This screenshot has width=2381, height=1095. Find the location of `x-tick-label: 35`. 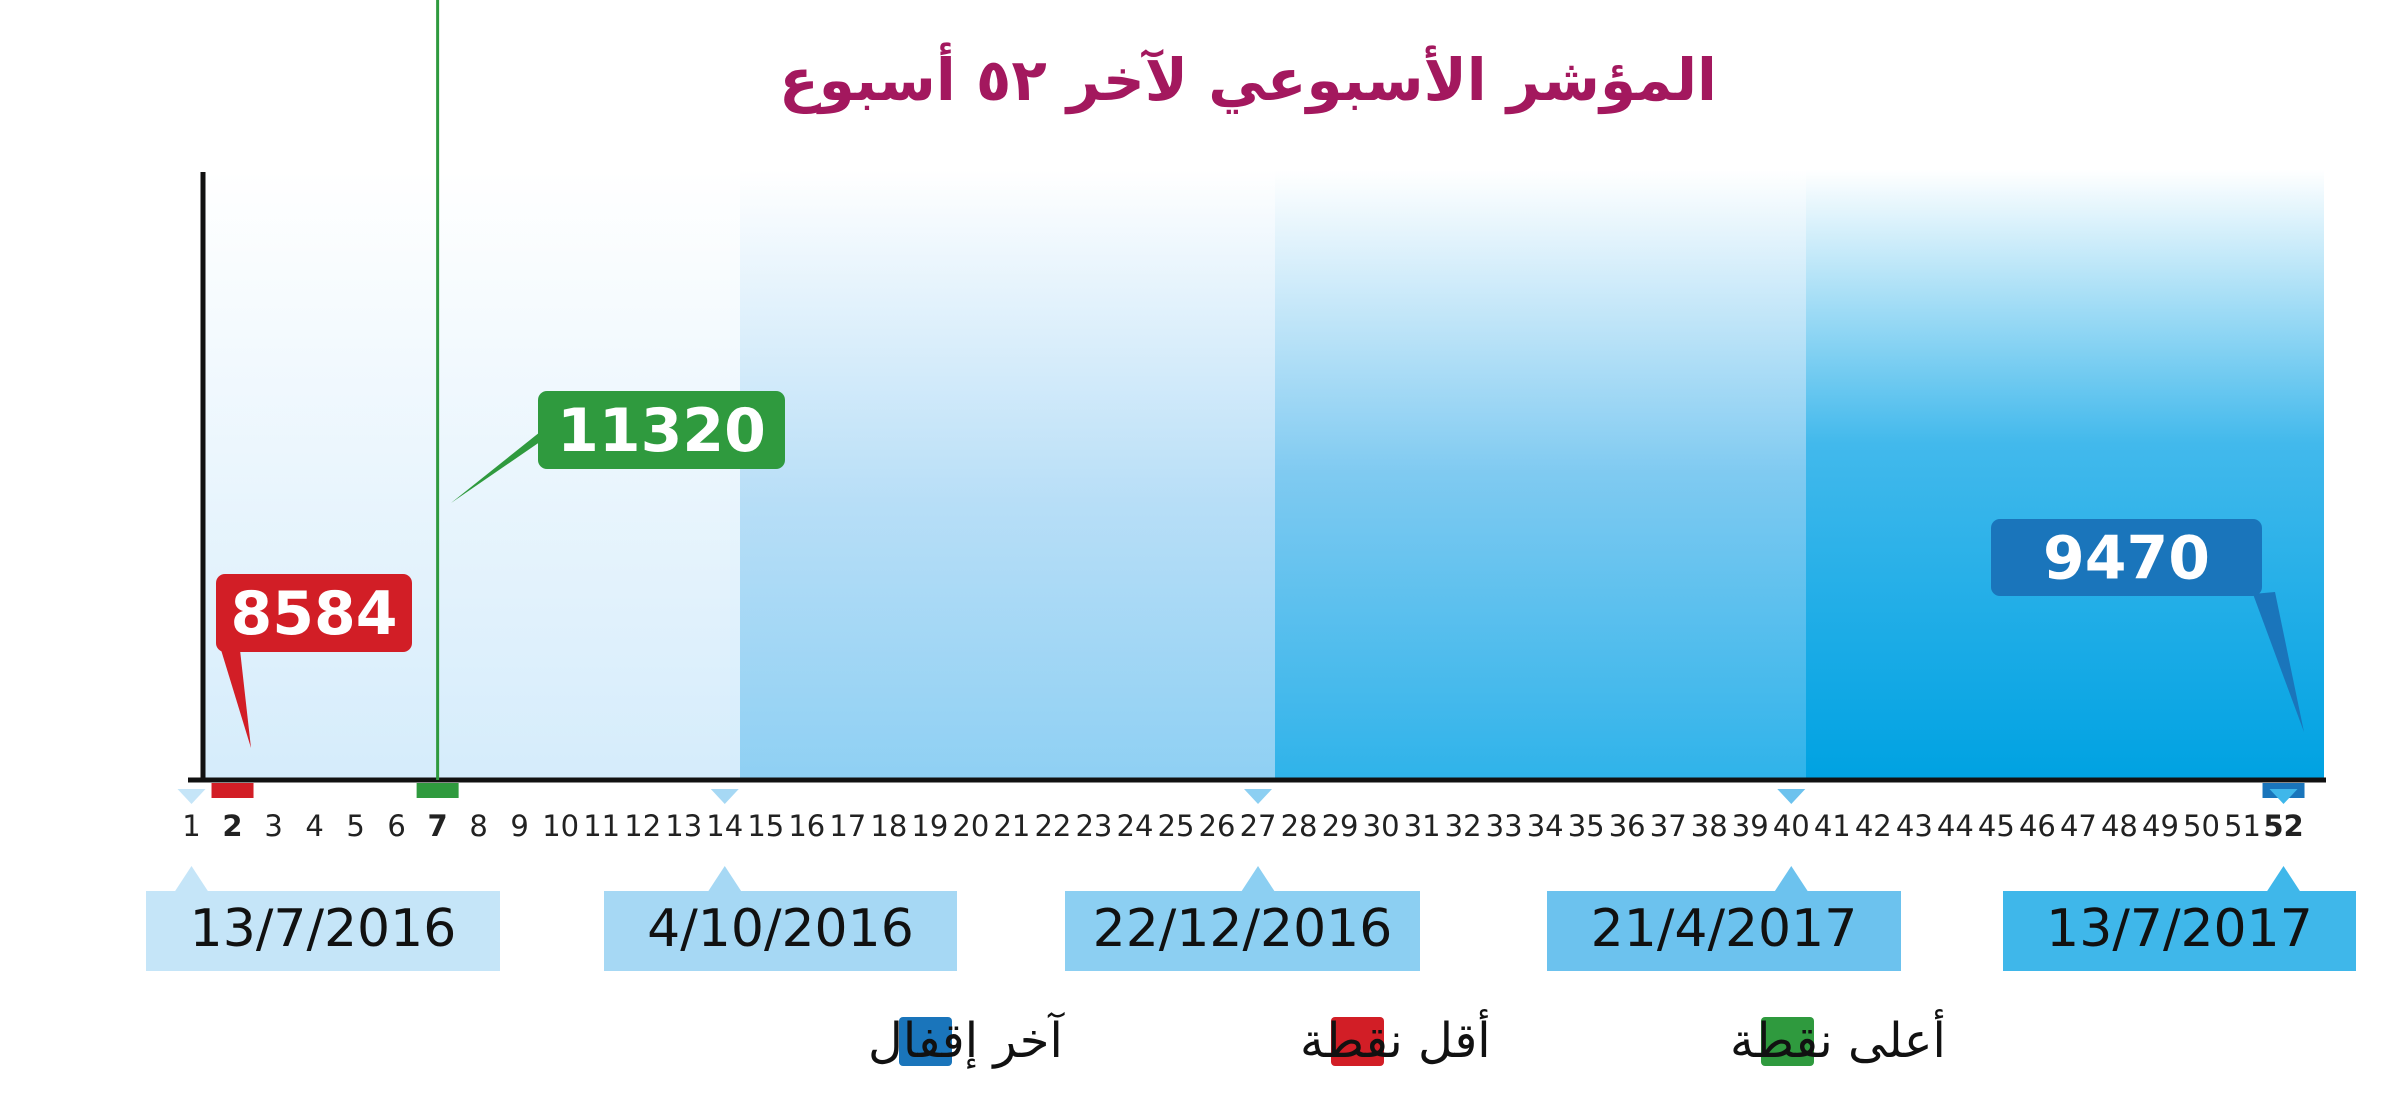

x-tick-label: 35 is located at coordinates (1586, 826).